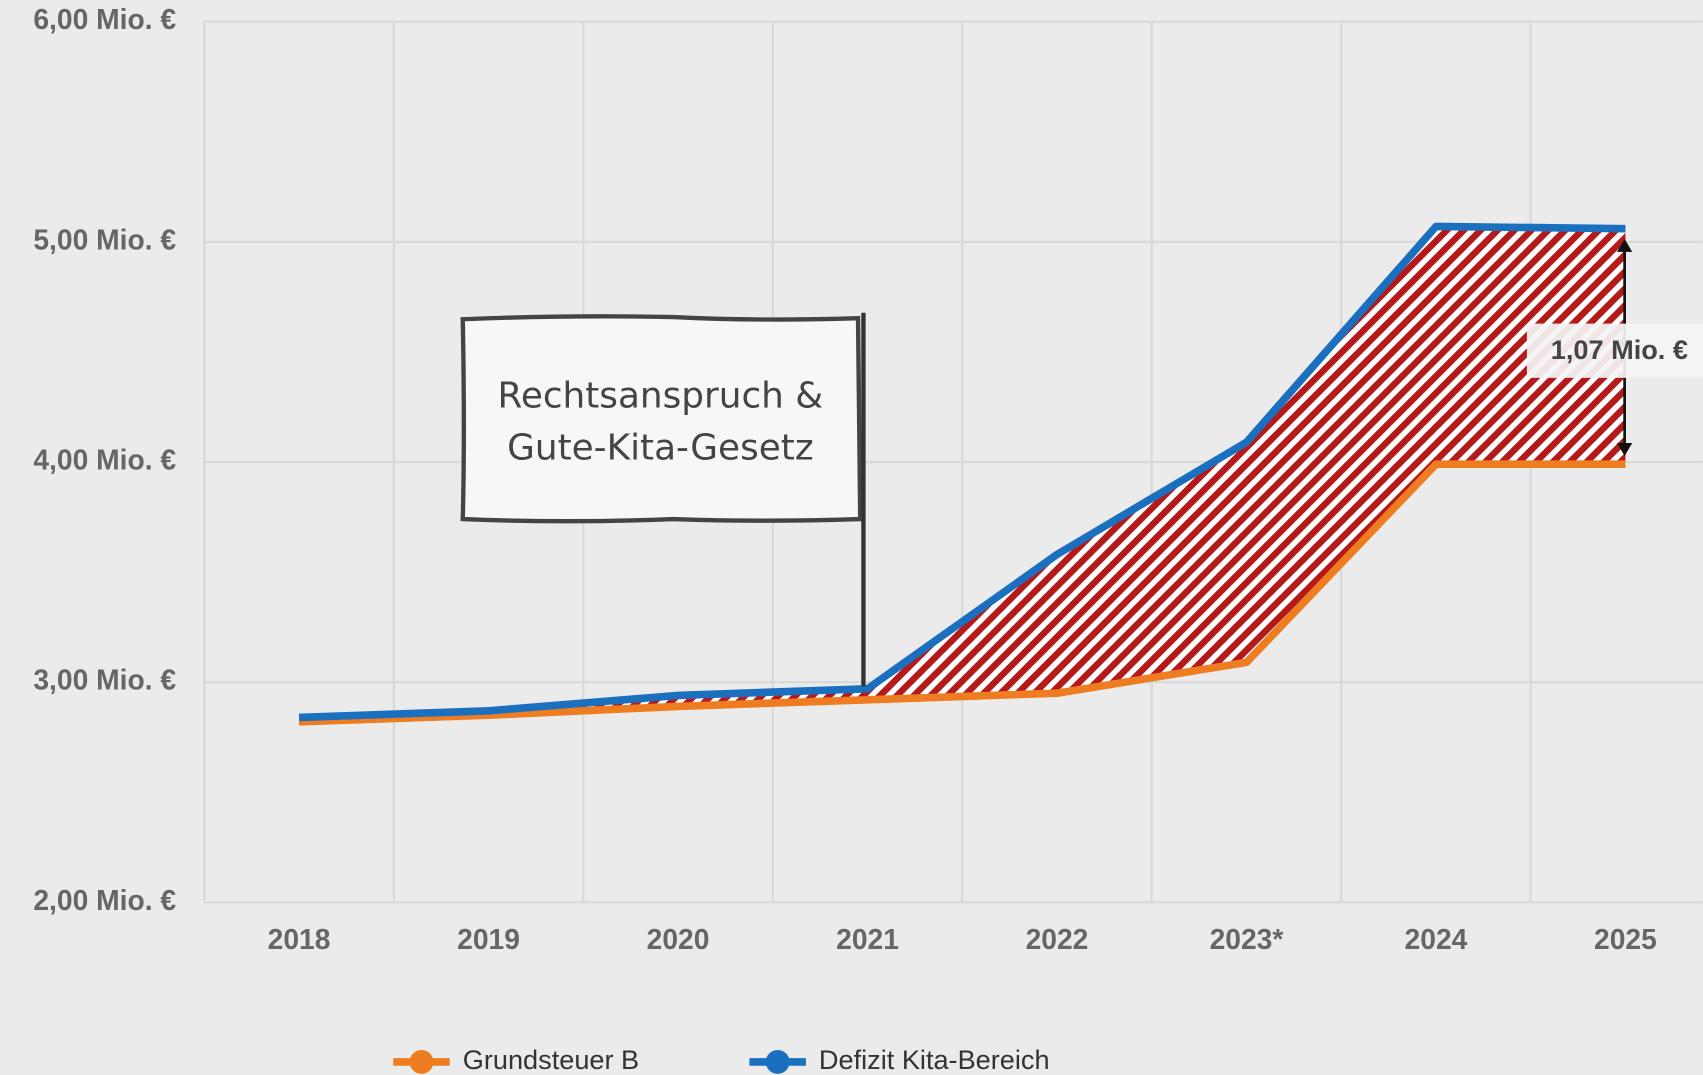 The height and width of the screenshot is (1075, 1703). I want to click on x-tick-label: 2025, so click(1625, 939).